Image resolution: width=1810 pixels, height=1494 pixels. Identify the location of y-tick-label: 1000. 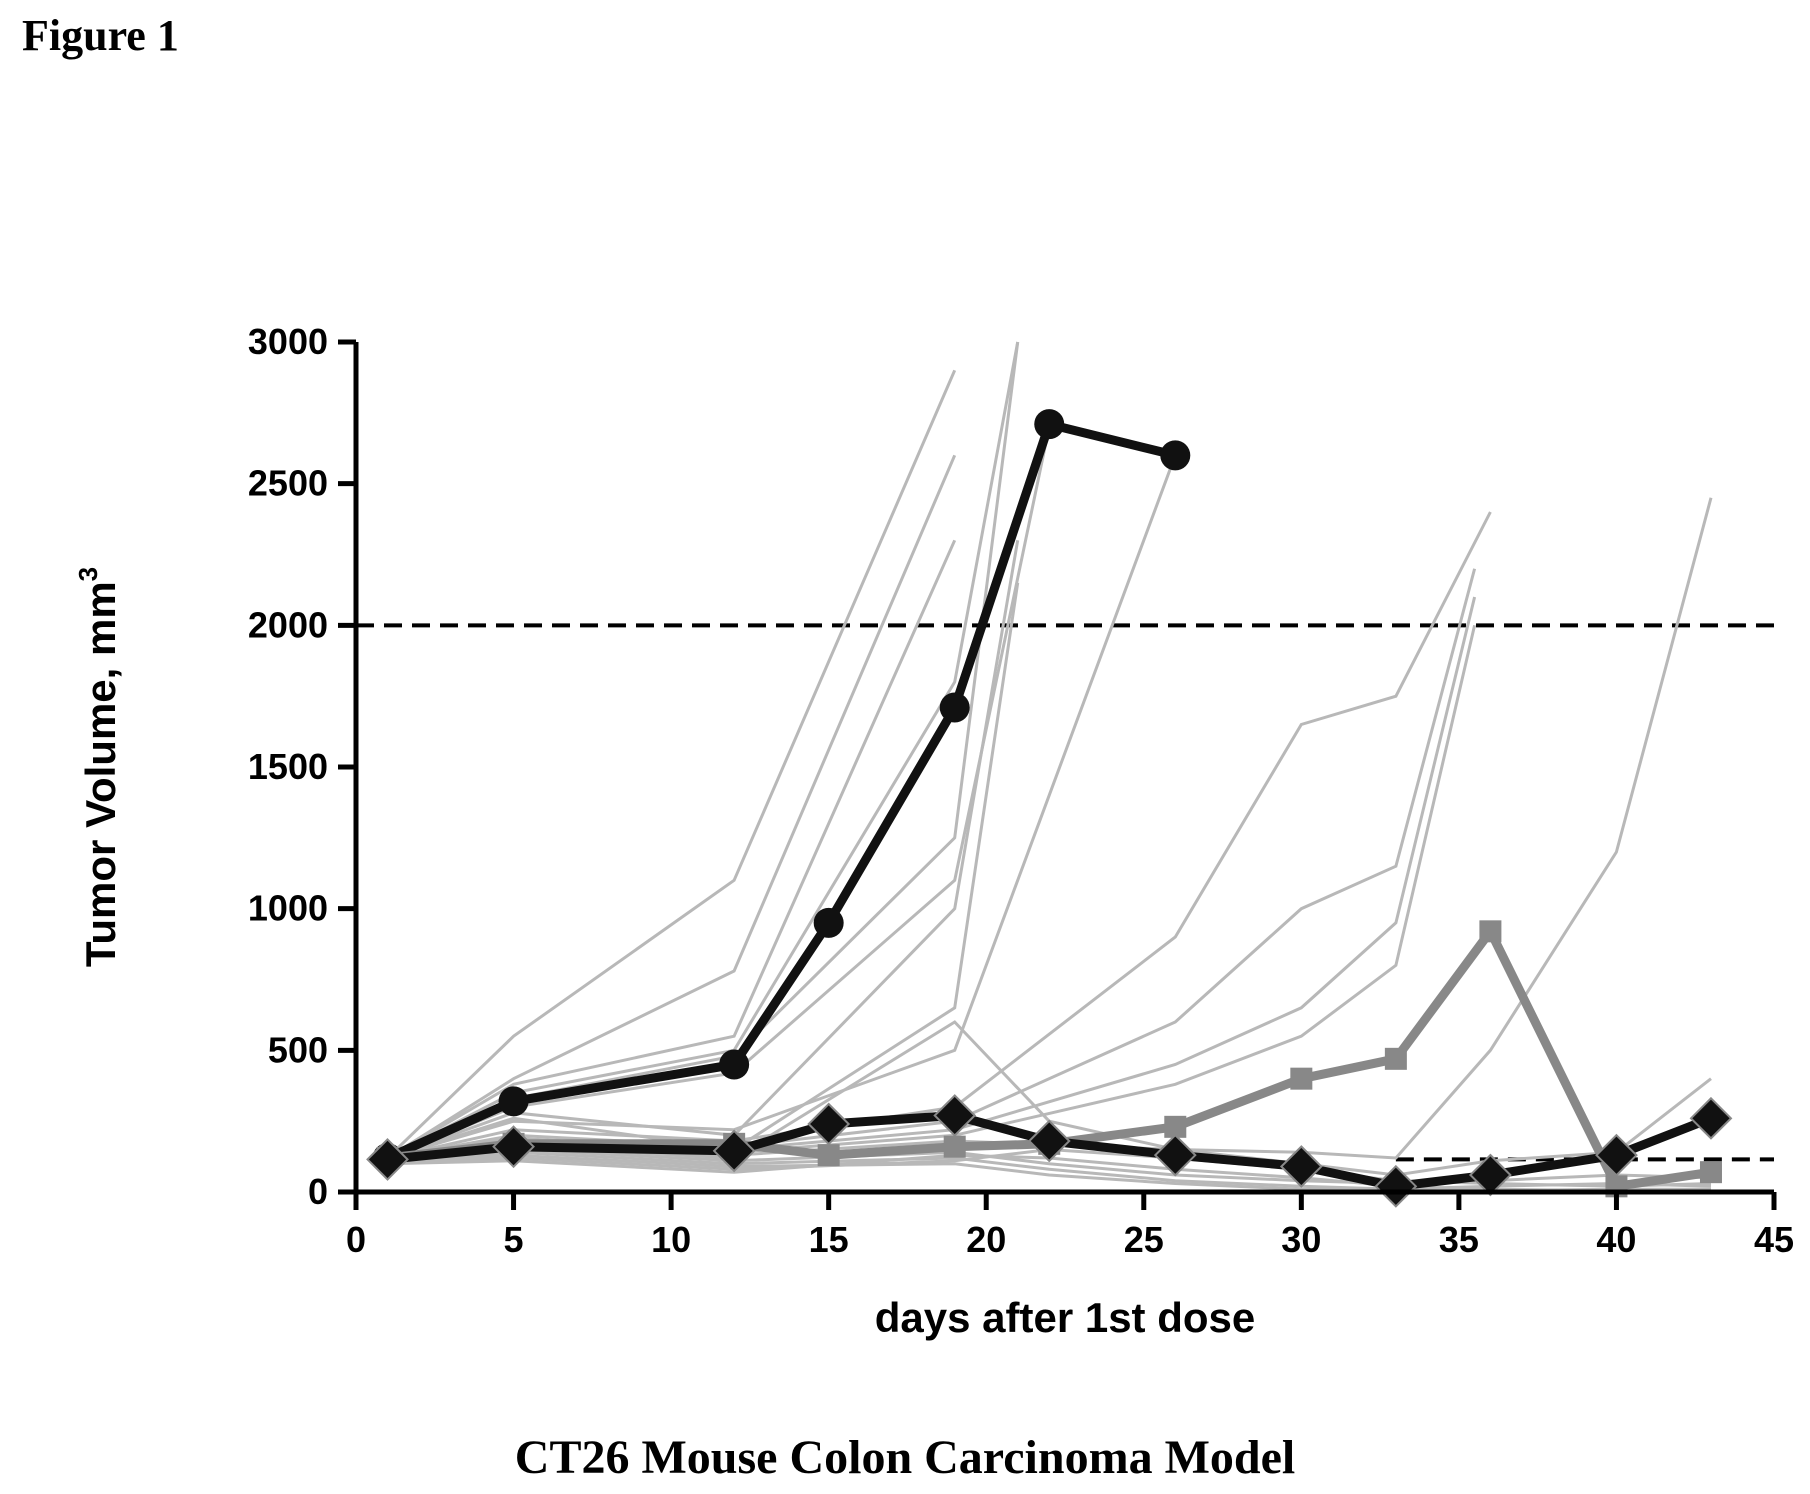
(288, 908).